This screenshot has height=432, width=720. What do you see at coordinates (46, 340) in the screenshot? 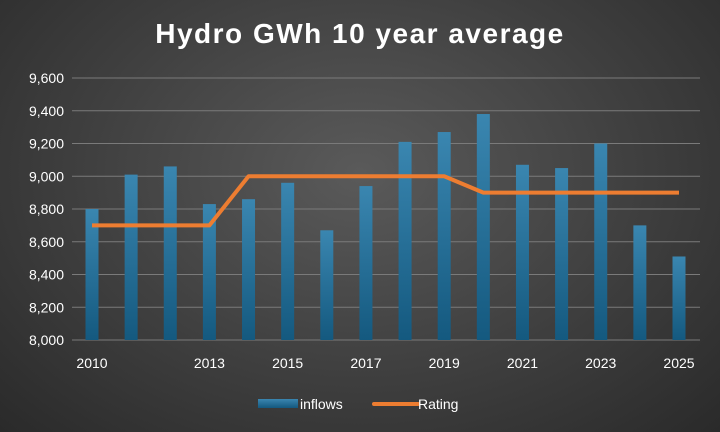
I see `y-tick-label: 8,000` at bounding box center [46, 340].